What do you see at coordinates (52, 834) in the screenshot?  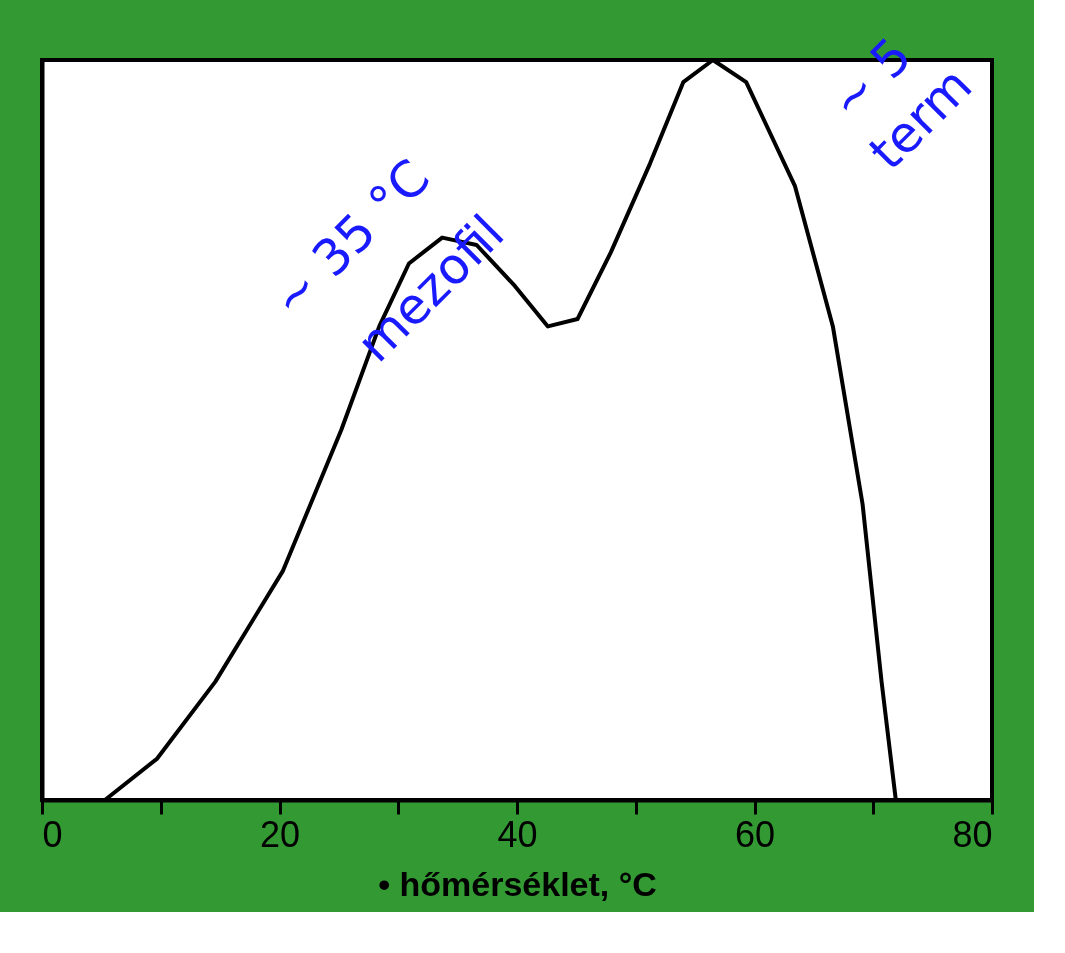 I see `x-tick-label: 0` at bounding box center [52, 834].